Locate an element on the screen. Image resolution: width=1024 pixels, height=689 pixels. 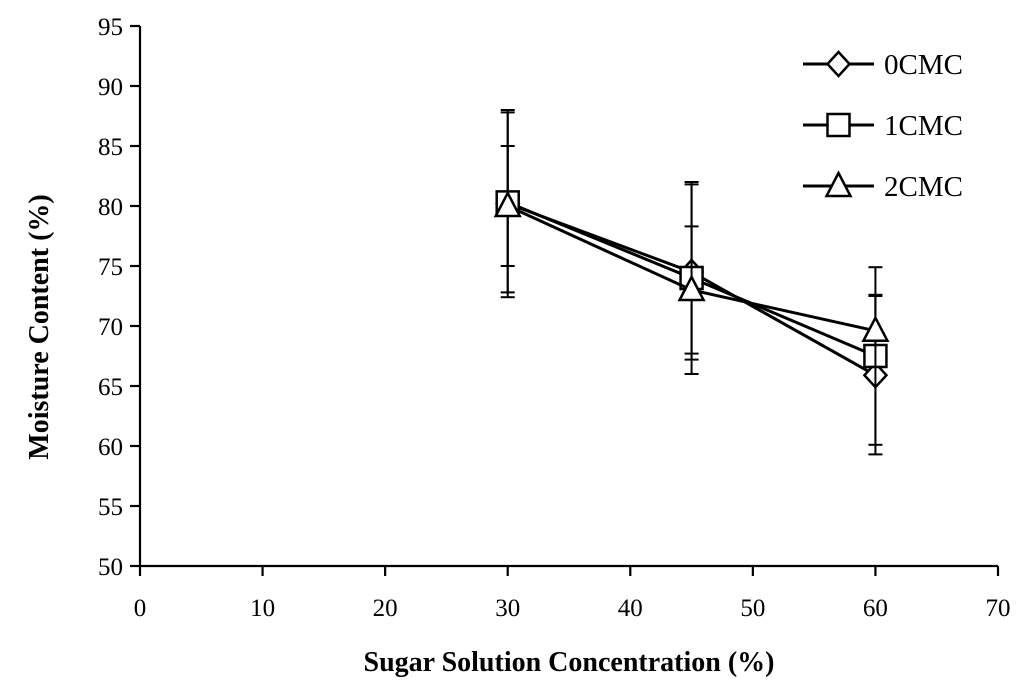
y-axis-title: Moisture Content (%) is located at coordinates (39, 326).